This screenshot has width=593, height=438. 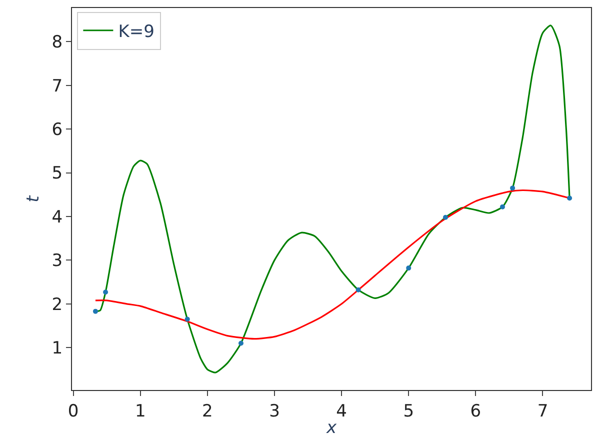 What do you see at coordinates (476, 411) in the screenshot?
I see `x-tick-label: 6` at bounding box center [476, 411].